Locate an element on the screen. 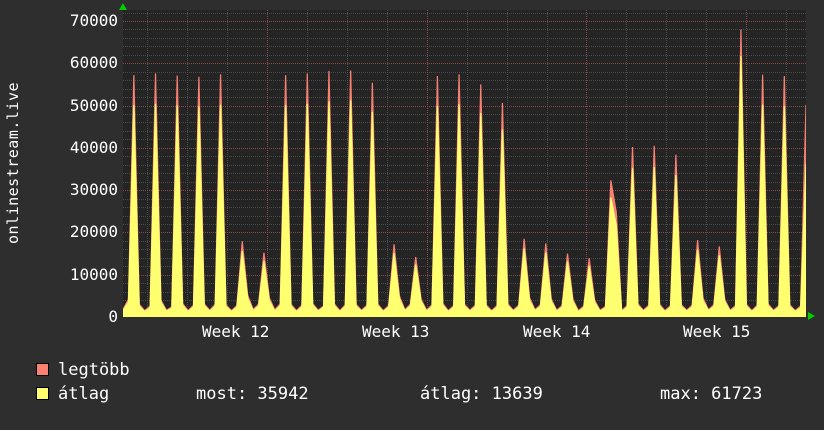  y-axis-title-text: onlinestream.live is located at coordinates (13, 162).